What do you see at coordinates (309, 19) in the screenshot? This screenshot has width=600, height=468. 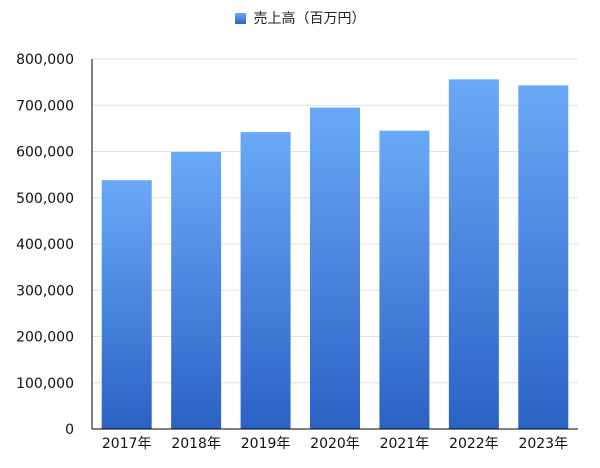 I see `legend-label: 売上高（百万円）` at bounding box center [309, 19].